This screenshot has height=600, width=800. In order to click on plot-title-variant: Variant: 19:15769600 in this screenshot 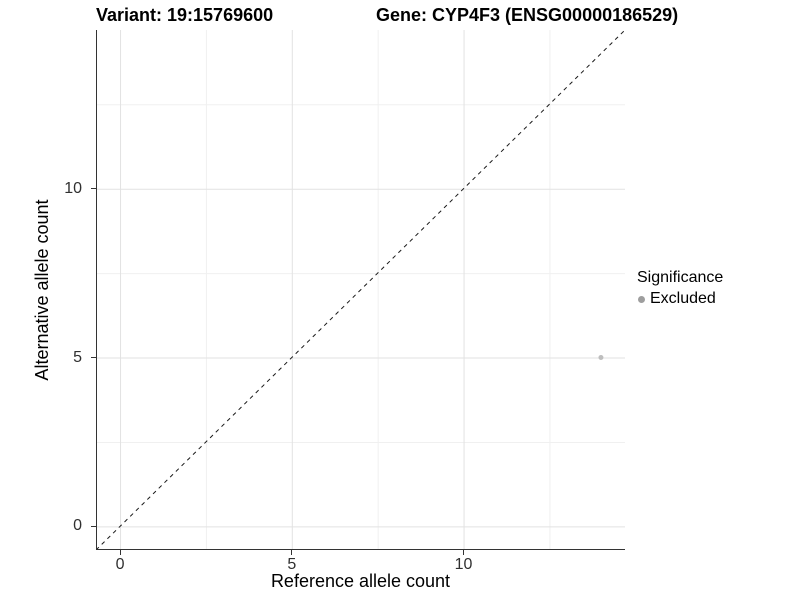, I will do `click(185, 15)`.